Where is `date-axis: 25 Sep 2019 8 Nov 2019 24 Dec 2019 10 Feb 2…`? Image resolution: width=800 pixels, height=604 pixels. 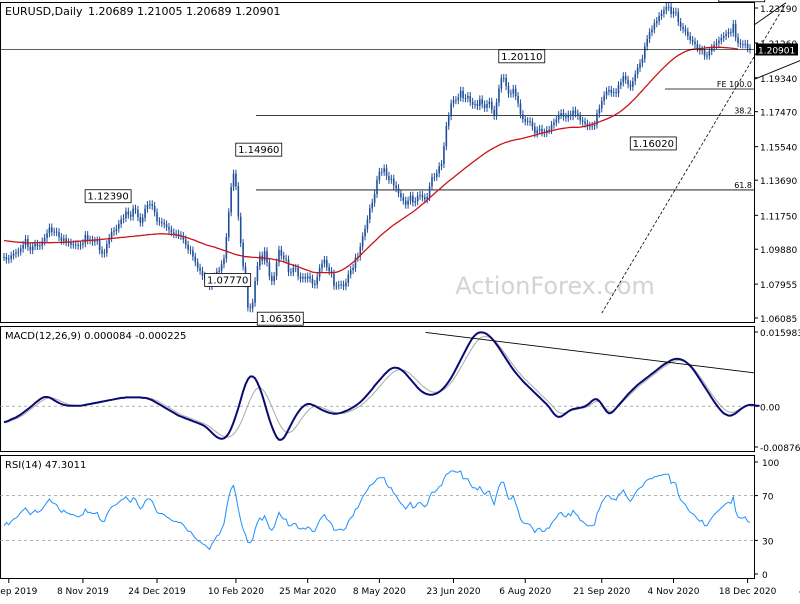 date-axis: 25 Sep 2019 8 Nov 2019 24 Dec 2019 10 Feb 2… is located at coordinates (400, 588).